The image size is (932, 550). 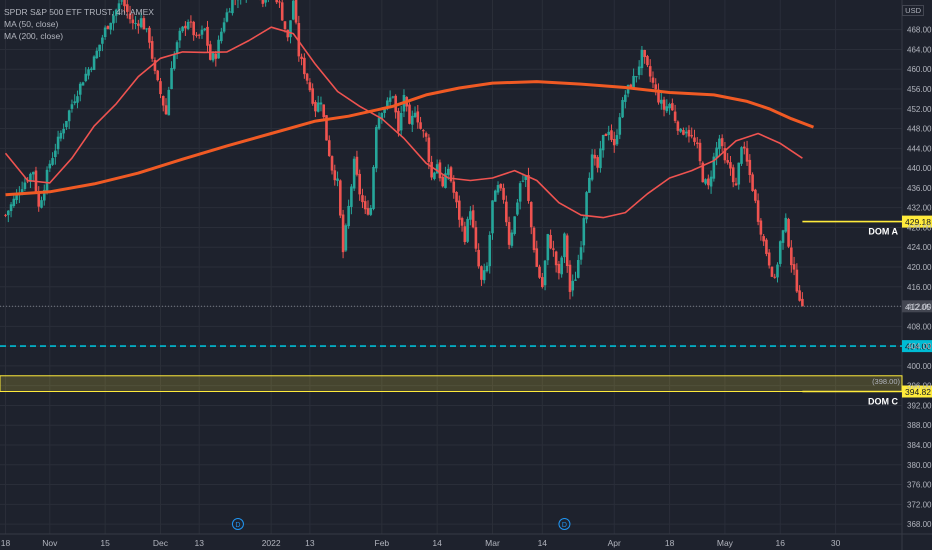 I want to click on x-tick-label: 14, so click(x=437, y=543).